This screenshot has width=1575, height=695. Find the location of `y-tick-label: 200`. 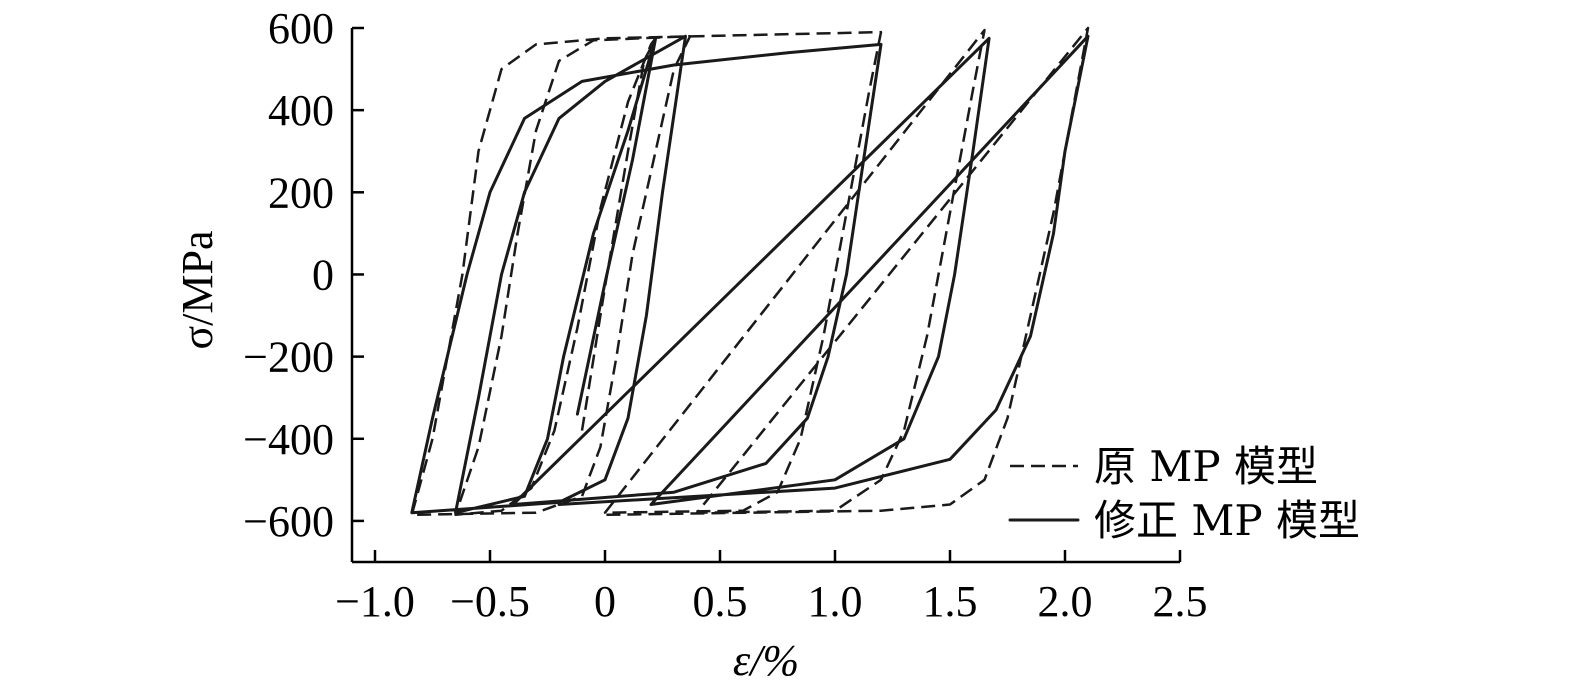

y-tick-label: 200 is located at coordinates (301, 192).